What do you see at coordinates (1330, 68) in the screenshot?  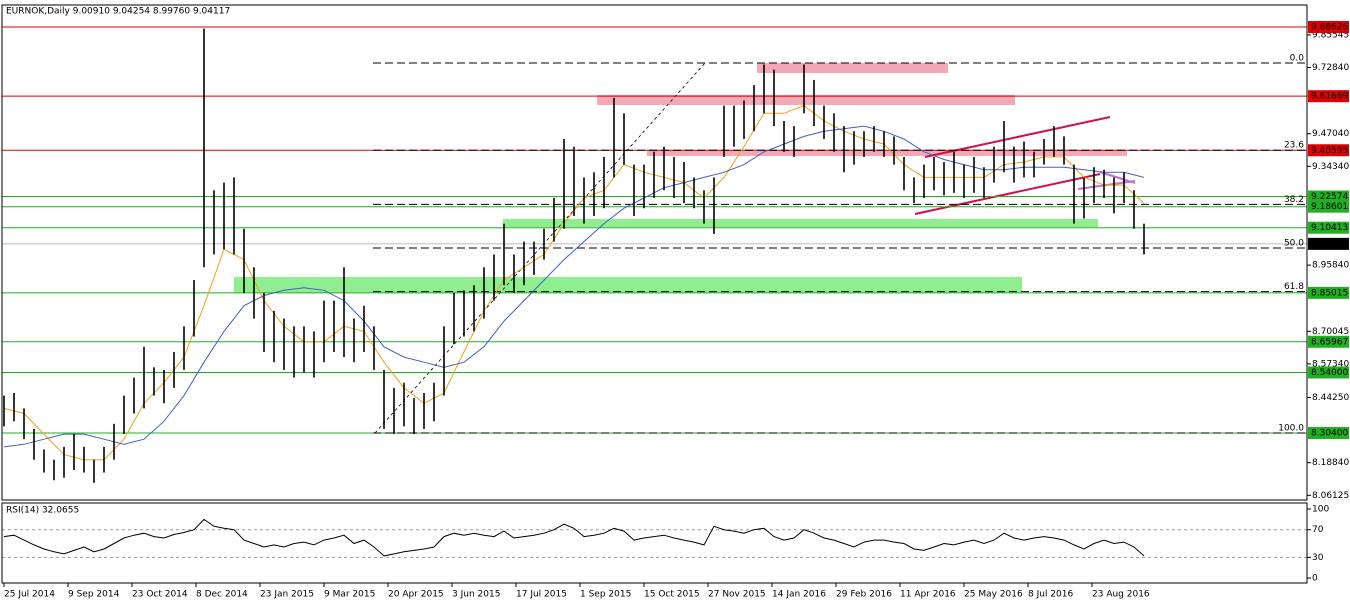 I see `y-tick-label: 9.72840` at bounding box center [1330, 68].